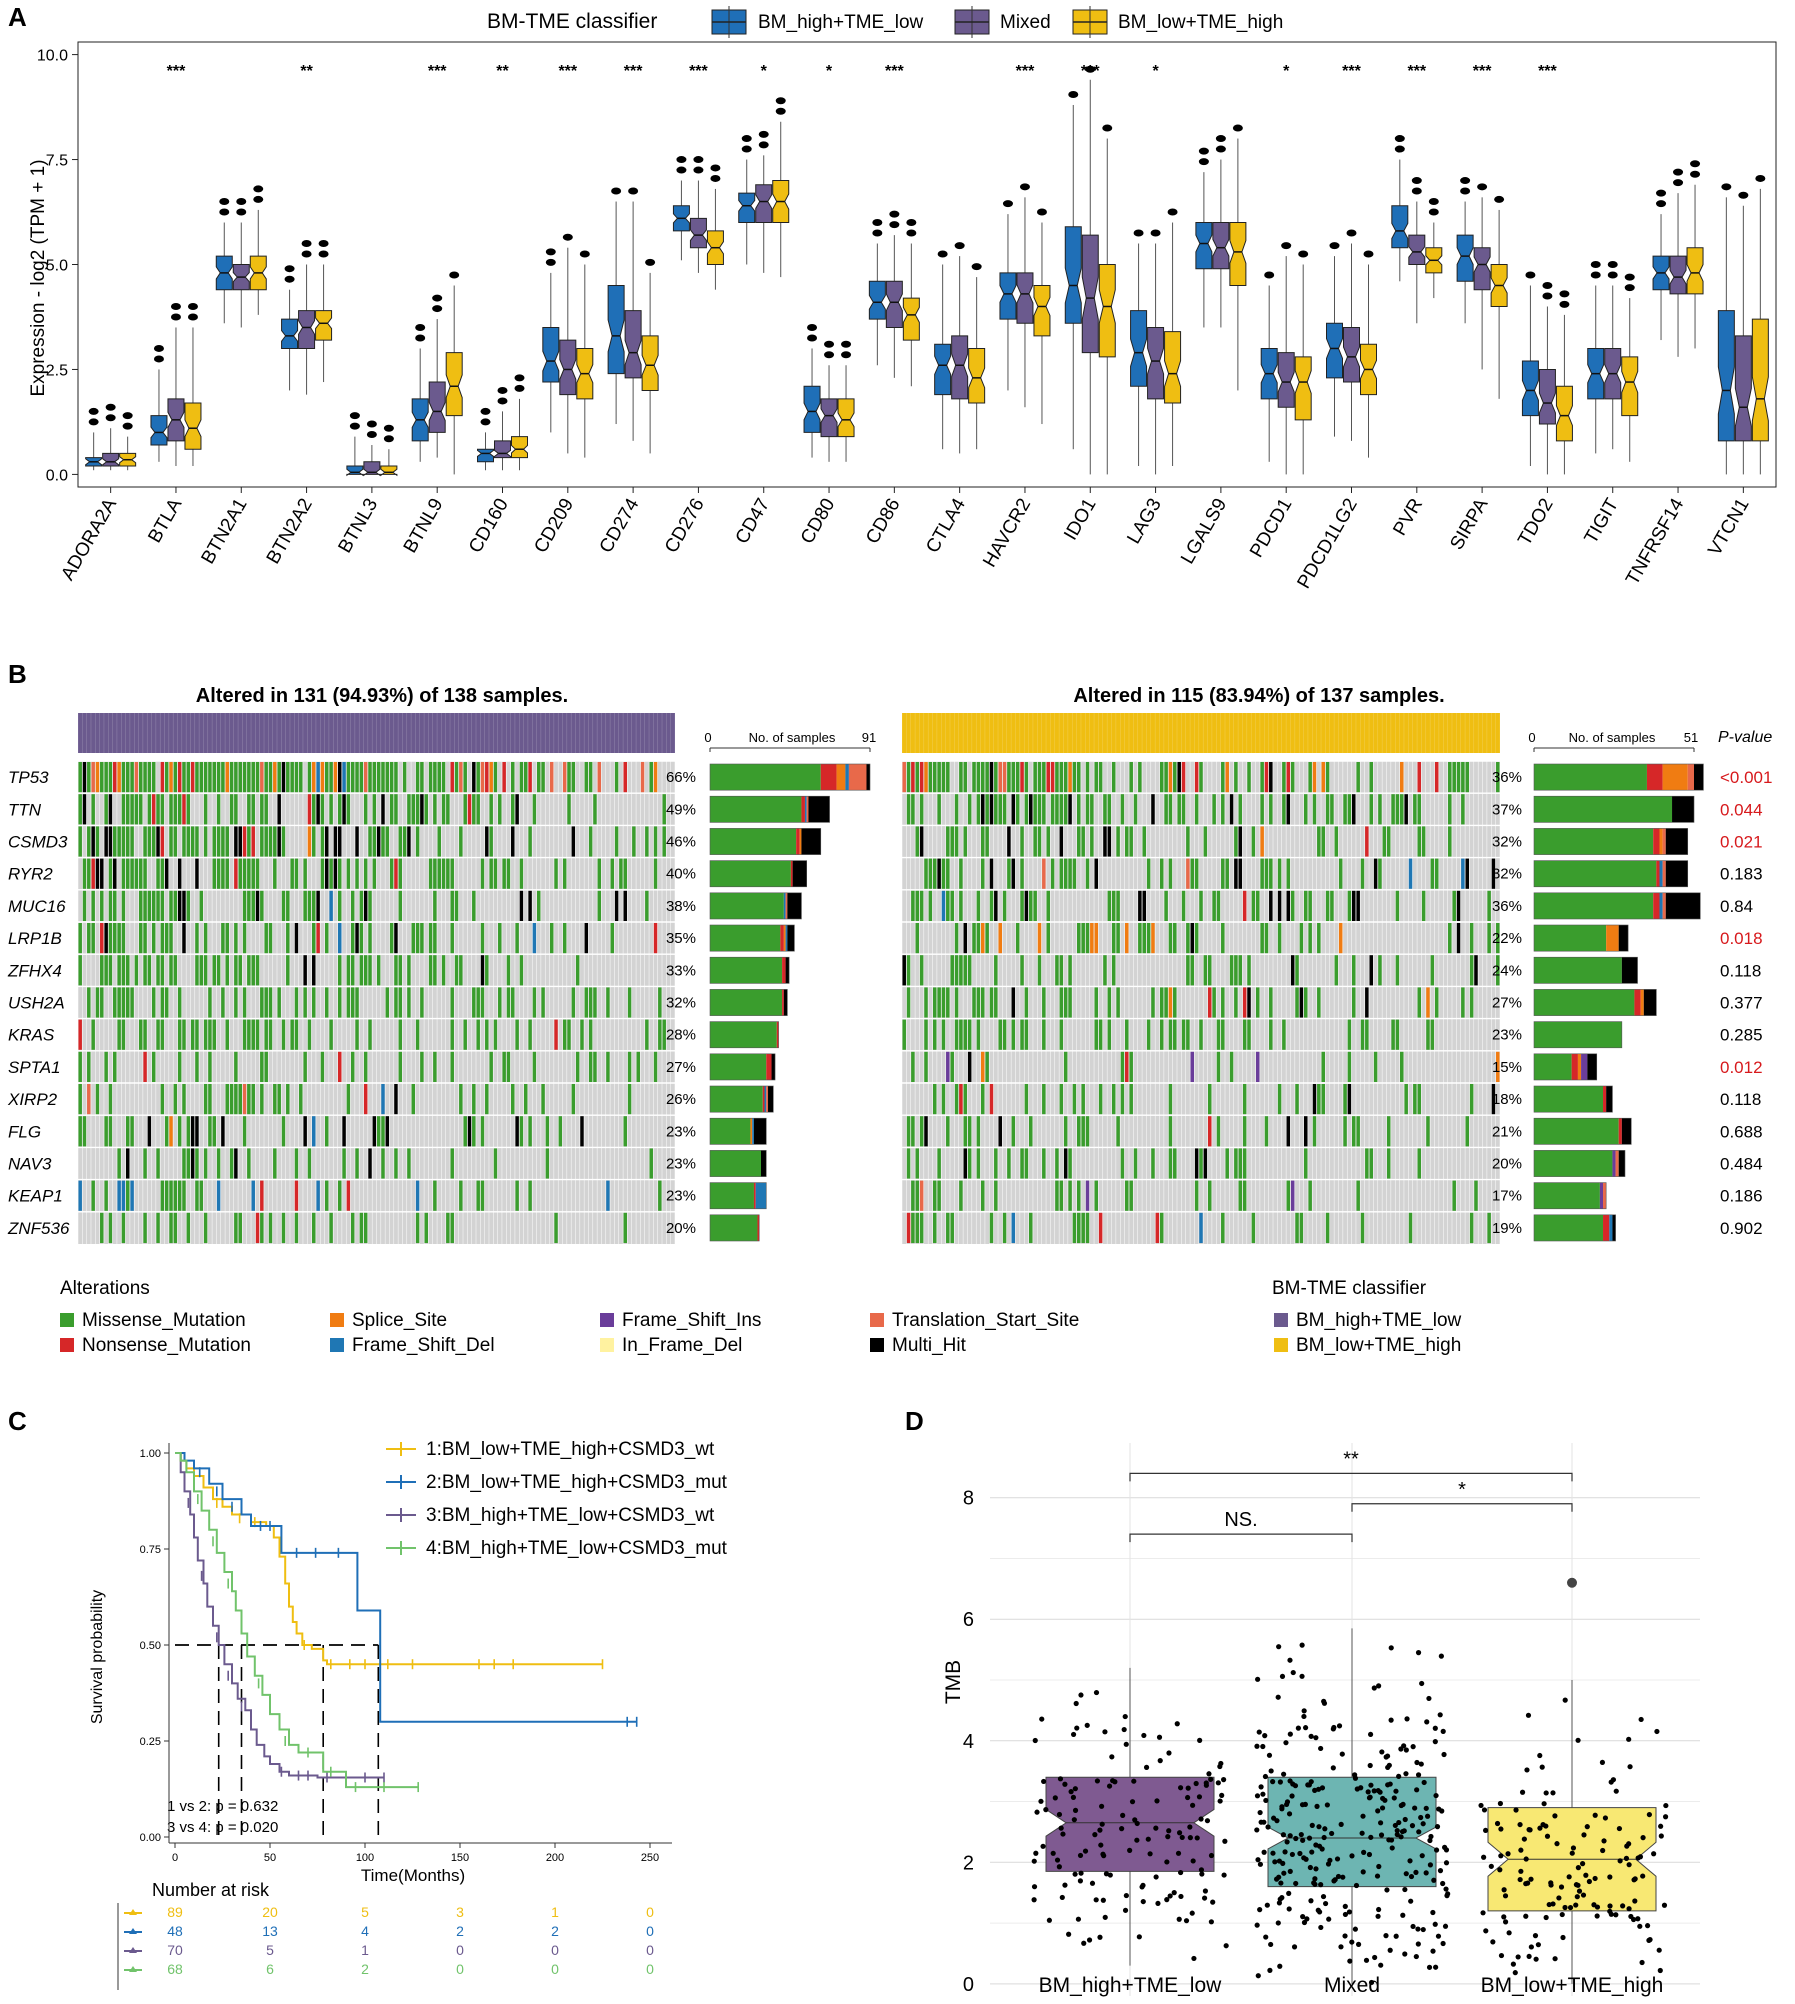 The height and width of the screenshot is (2004, 1795). What do you see at coordinates (787, 970) in the screenshot?
I see `panel-b-bar-ZFHX4-seg` at bounding box center [787, 970].